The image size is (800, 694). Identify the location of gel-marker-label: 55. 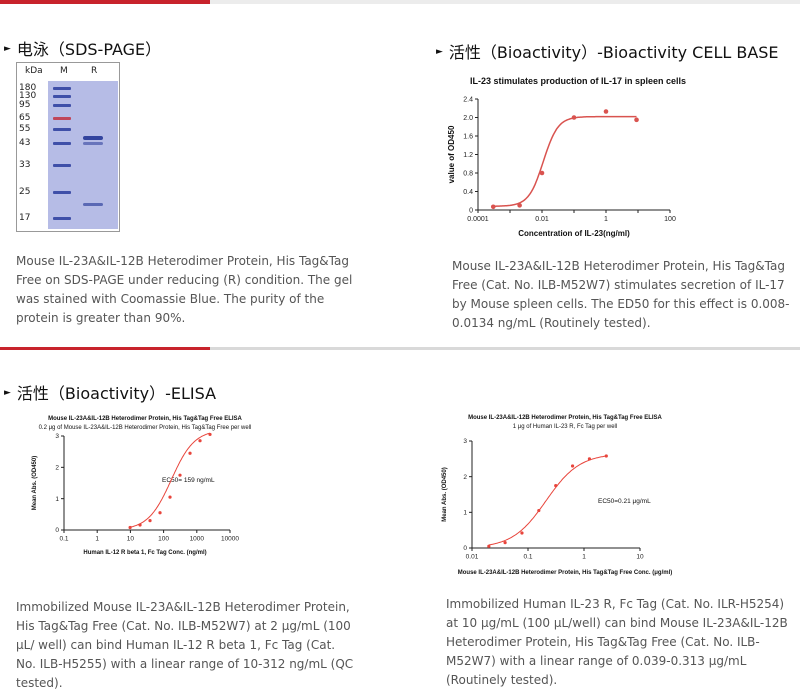
(25, 129).